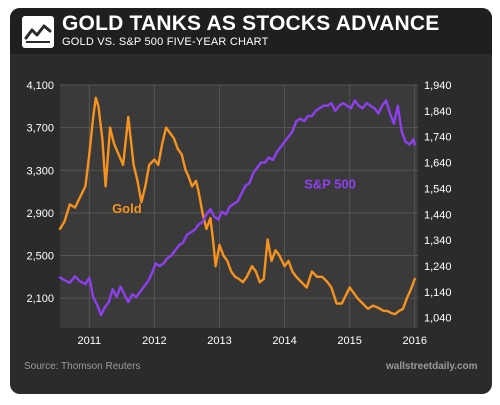 The height and width of the screenshot is (405, 500). I want to click on line-chart-icon, so click(38, 32).